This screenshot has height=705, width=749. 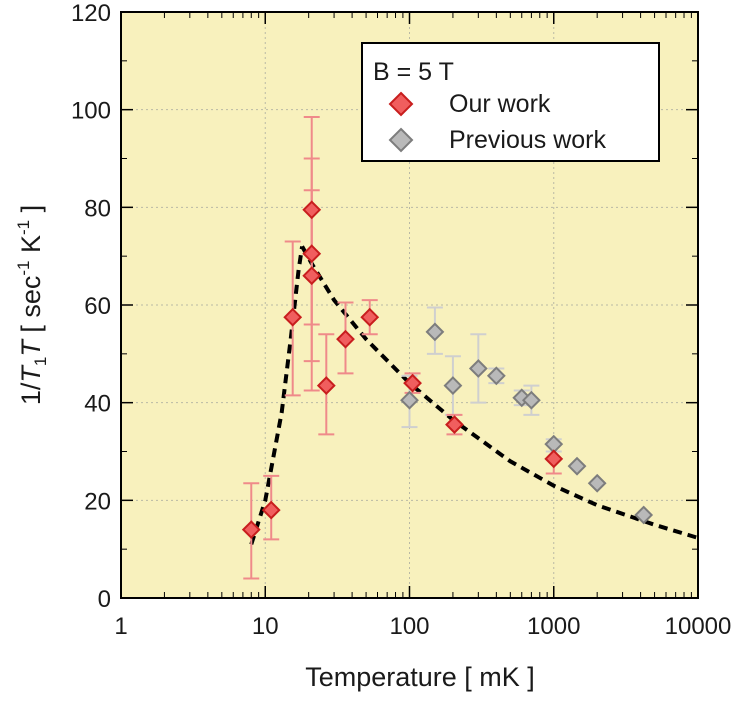 What do you see at coordinates (277, 395) in the screenshot?
I see `fit-curve` at bounding box center [277, 395].